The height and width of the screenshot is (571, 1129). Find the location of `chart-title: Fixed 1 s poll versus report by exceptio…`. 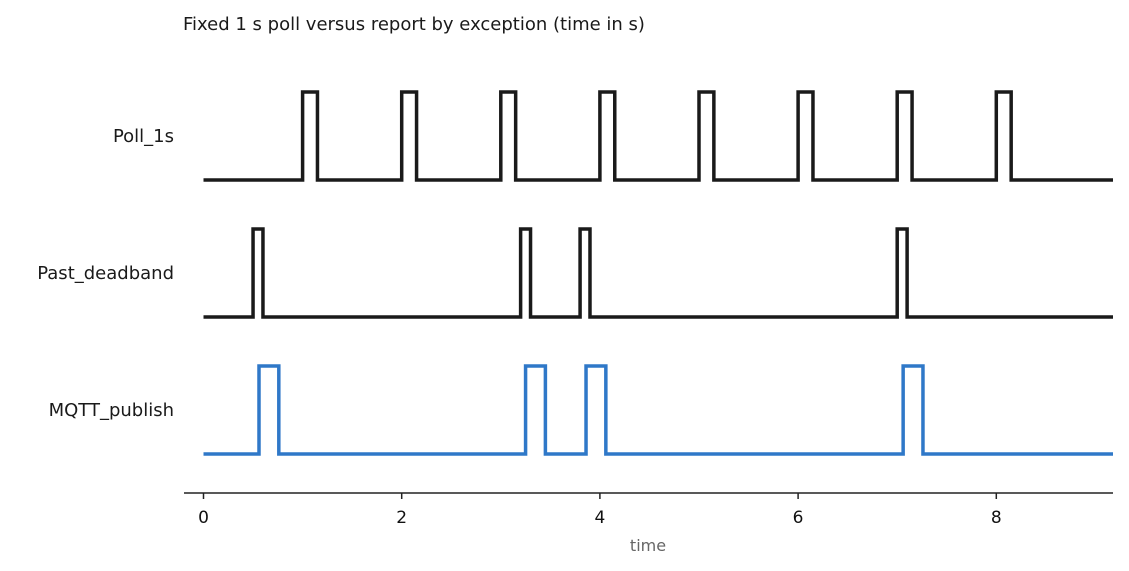

chart-title: Fixed 1 s poll versus report by exceptio… is located at coordinates (414, 24).